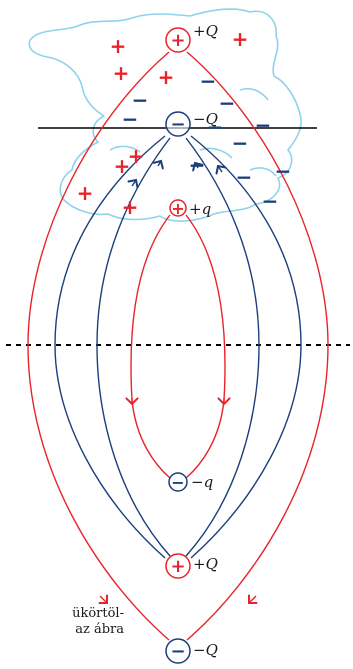 Image resolution: width=353 pixels, height=669 pixels. Describe the element at coordinates (191, 37) in the screenshot. I see `charge-top-positive: + +Q` at that location.